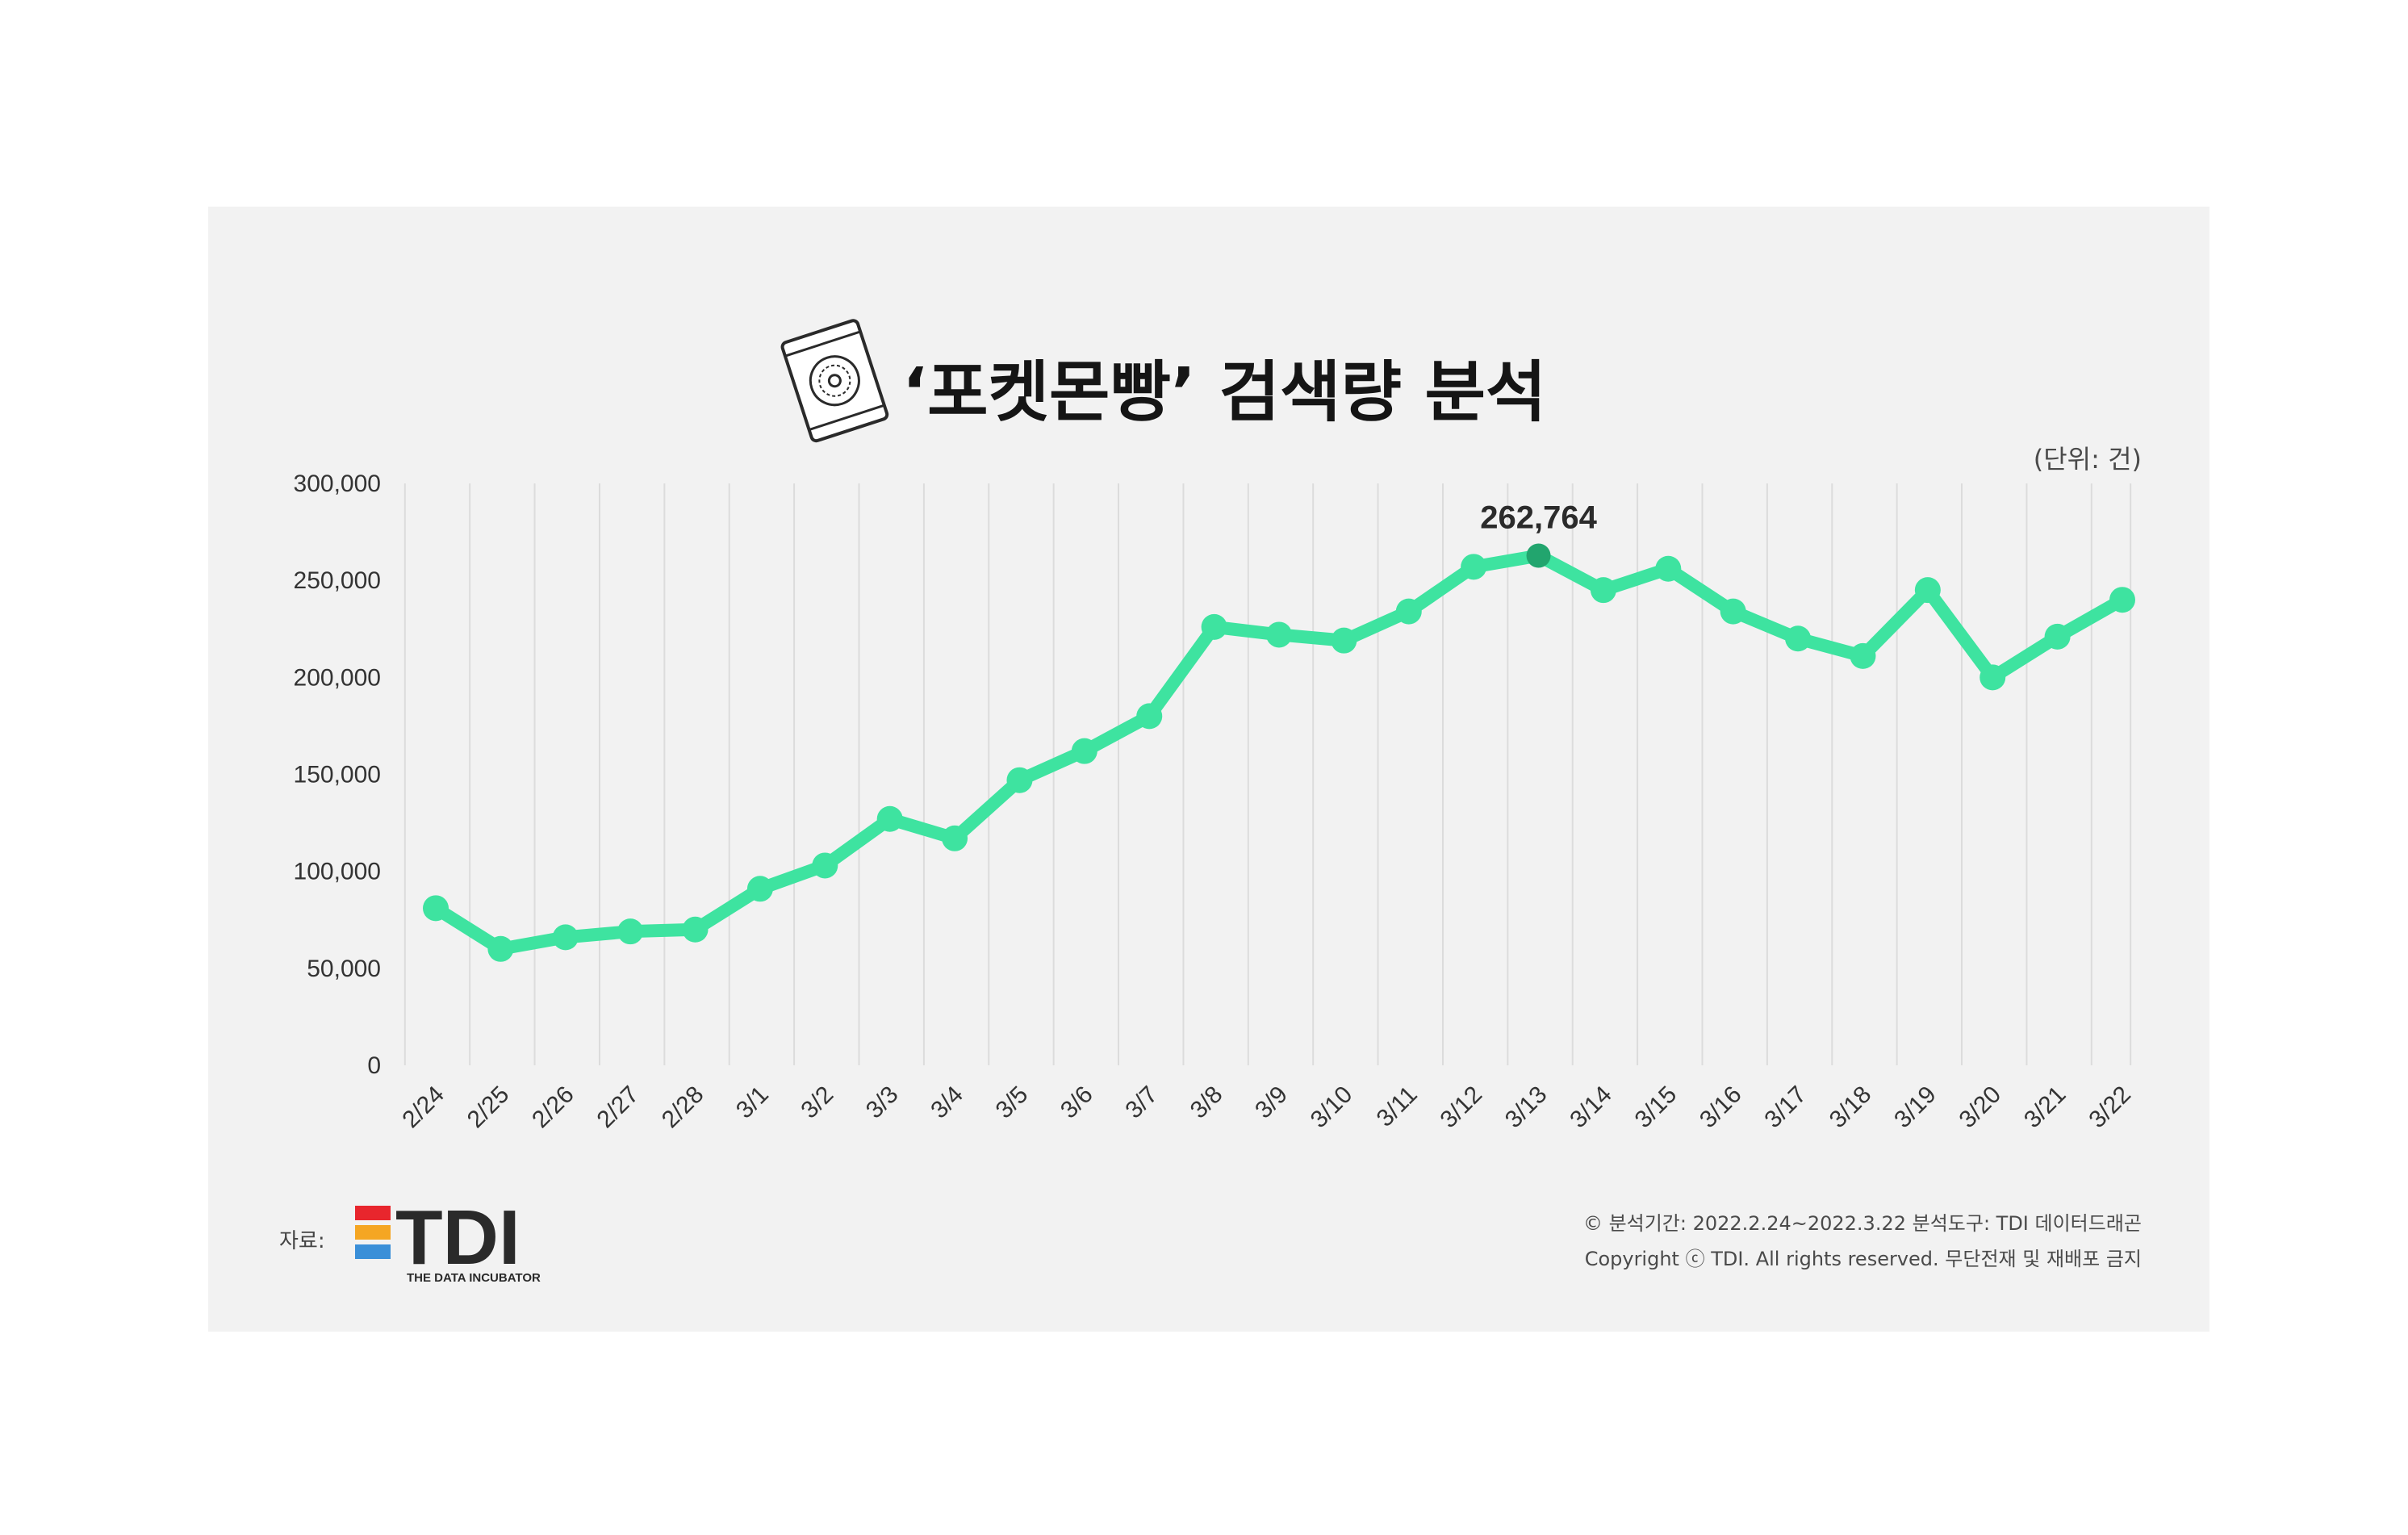 This screenshot has width=2408, height=1535. I want to click on y-tick-label: 0, so click(374, 1065).